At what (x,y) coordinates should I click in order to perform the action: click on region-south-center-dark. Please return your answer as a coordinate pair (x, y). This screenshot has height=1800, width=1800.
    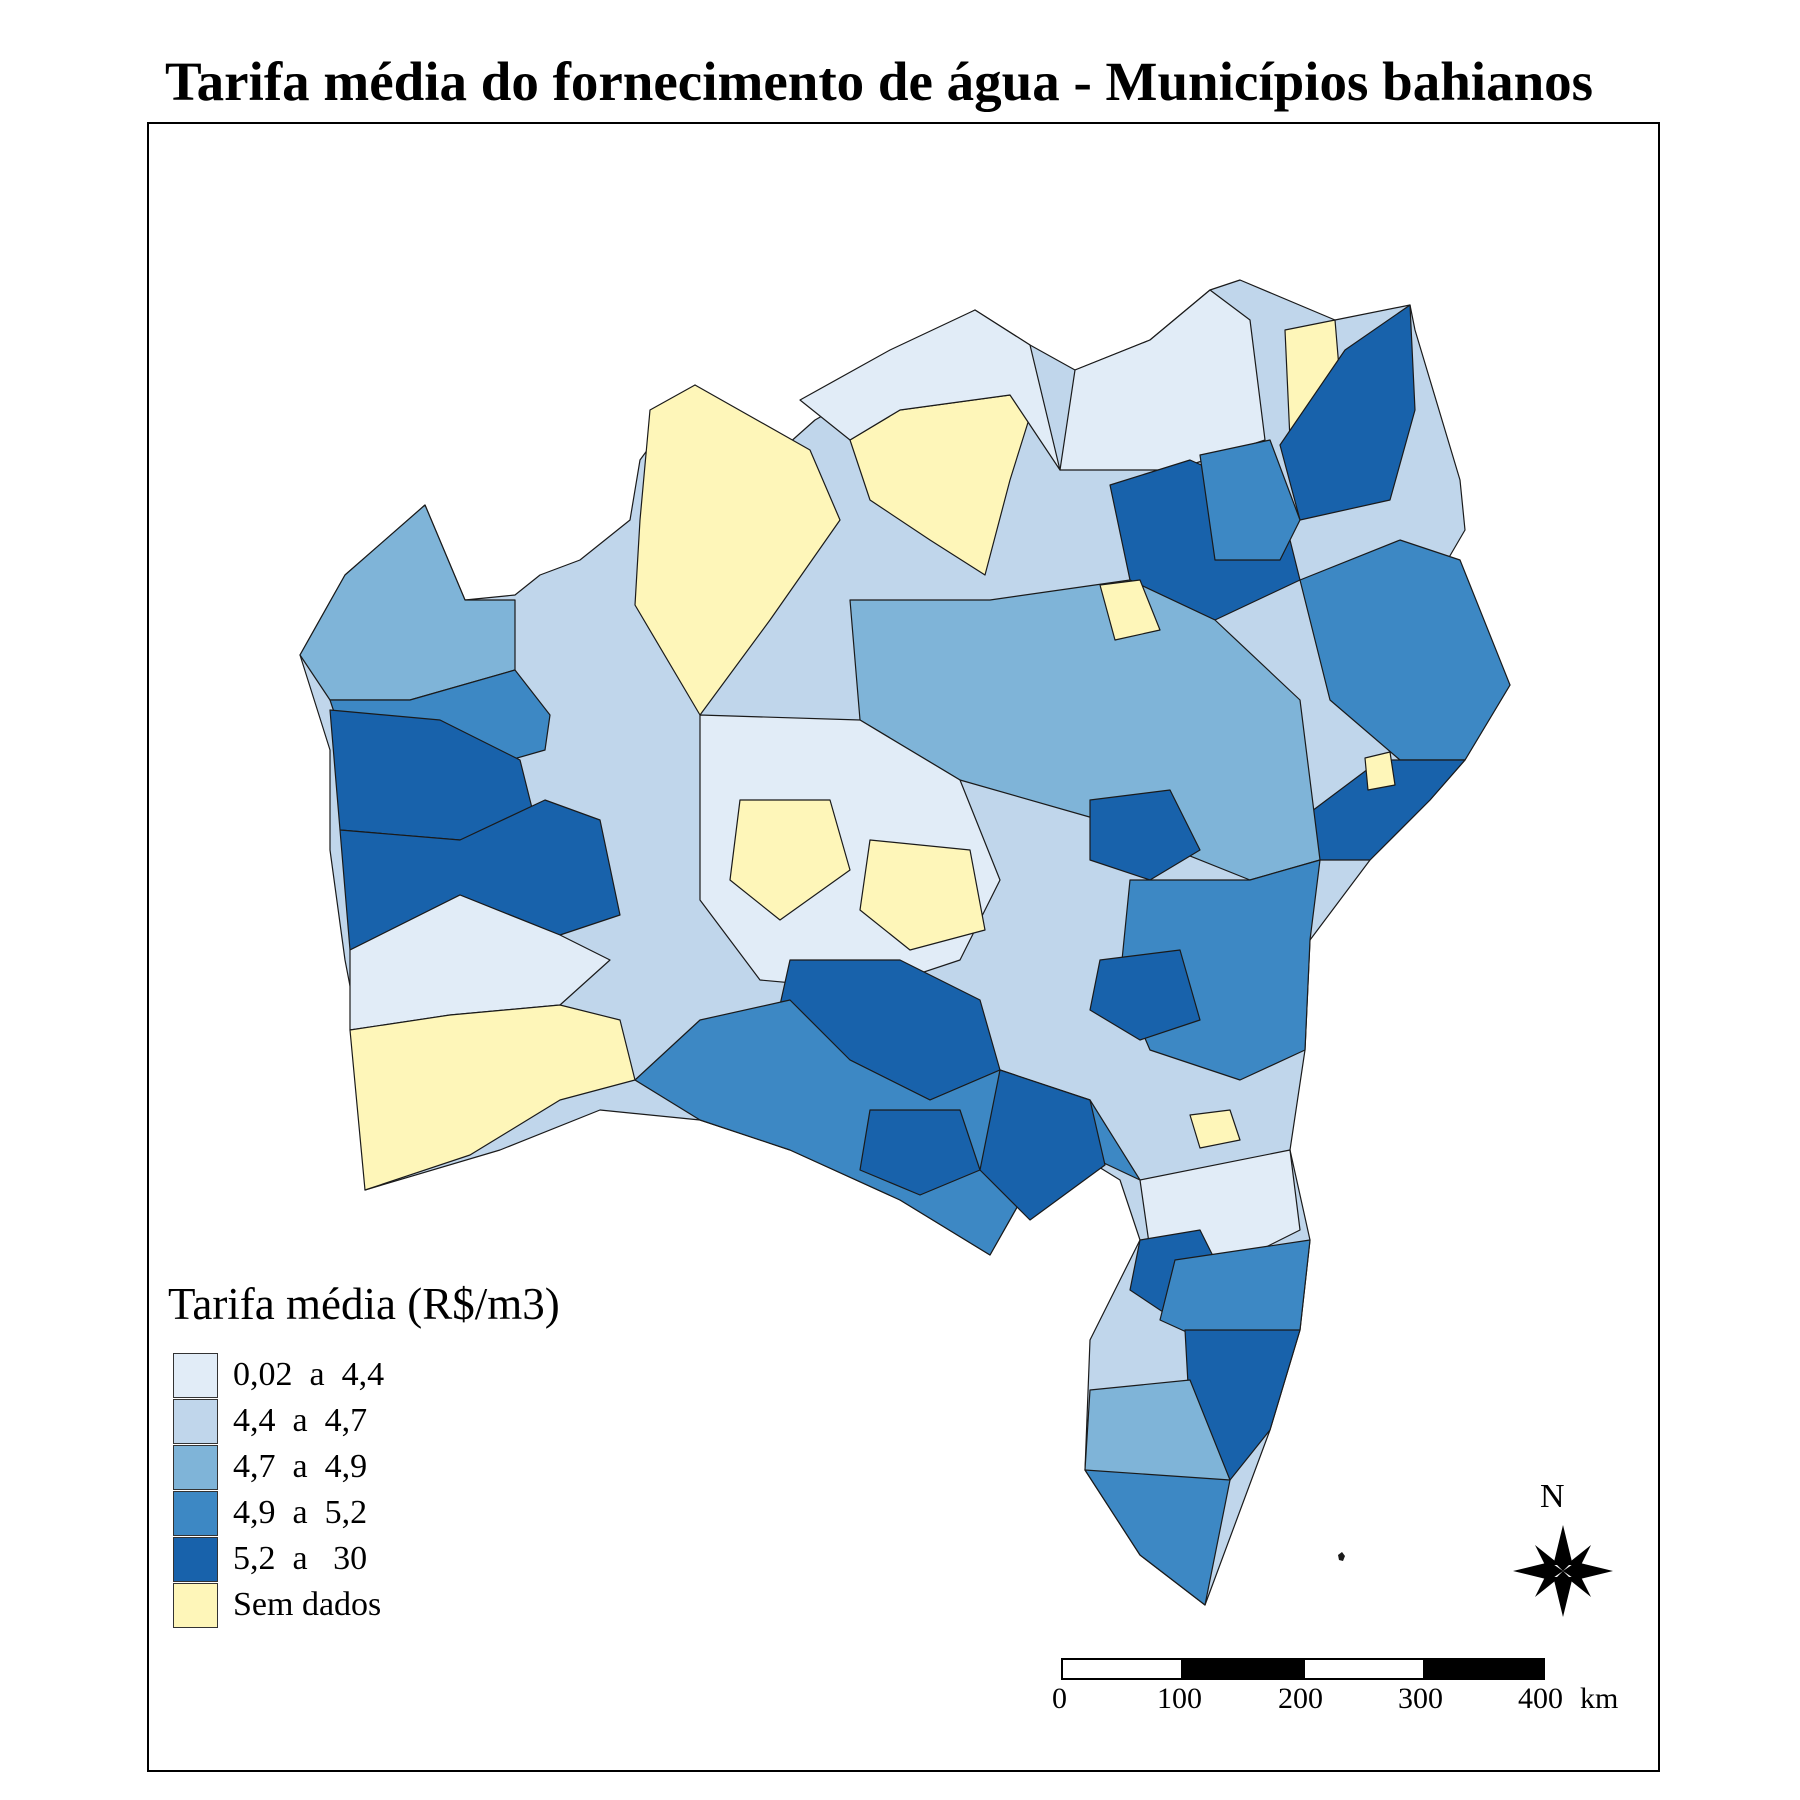
    Looking at the image, I should click on (1042, 1145).